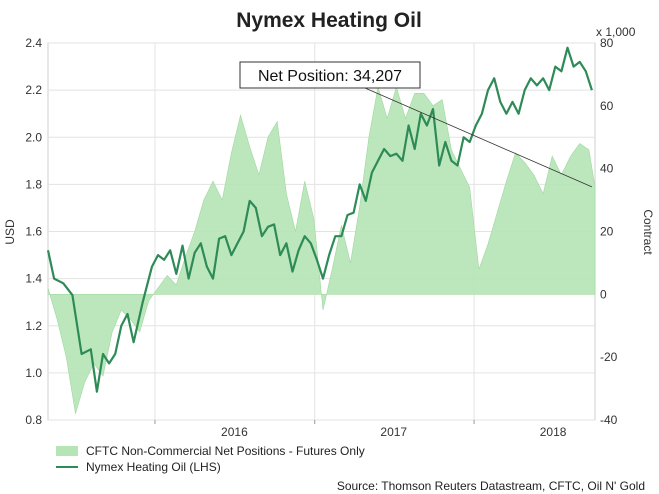 Image resolution: width=659 pixels, height=494 pixels. What do you see at coordinates (329, 20) in the screenshot?
I see `chart-title: Nymex Heating Oil` at bounding box center [329, 20].